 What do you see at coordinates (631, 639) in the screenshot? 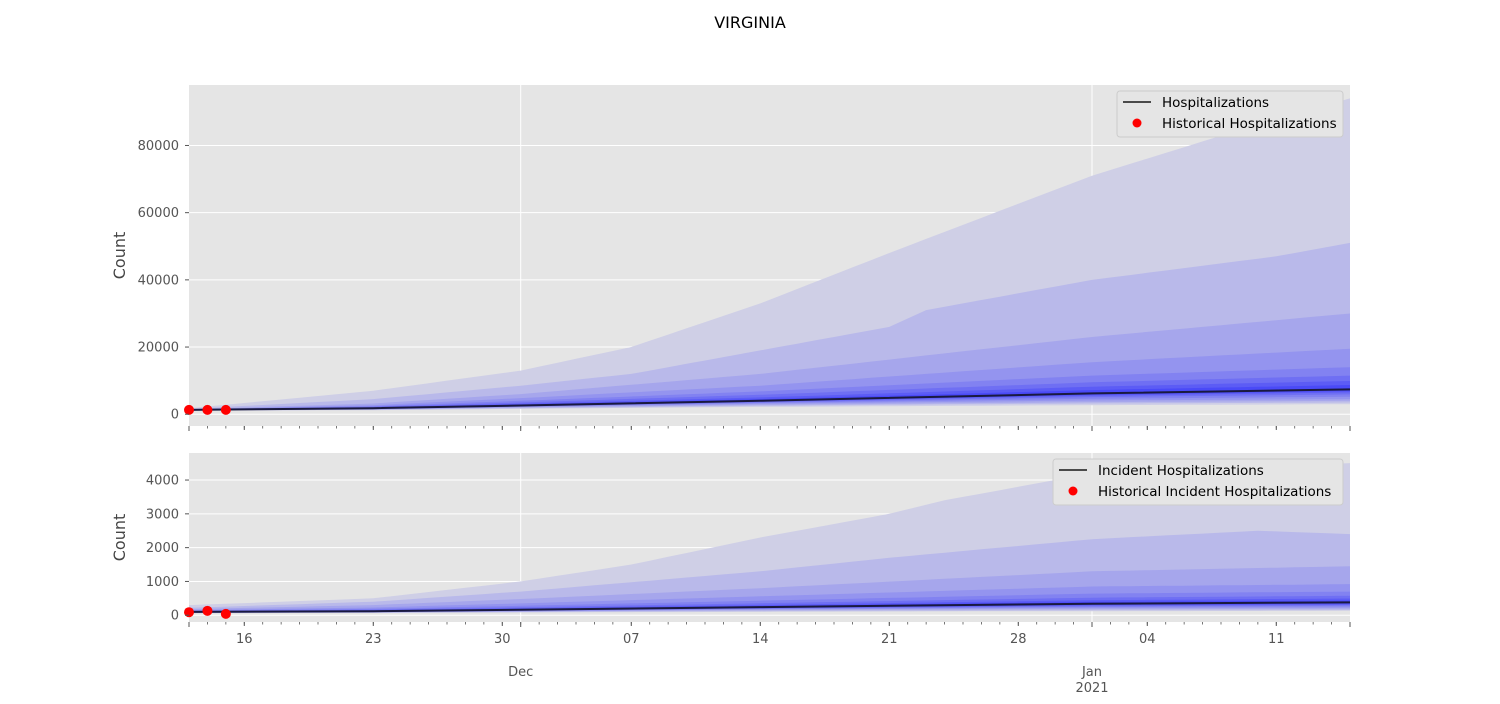
I see `x-tick-label: 07` at bounding box center [631, 639].